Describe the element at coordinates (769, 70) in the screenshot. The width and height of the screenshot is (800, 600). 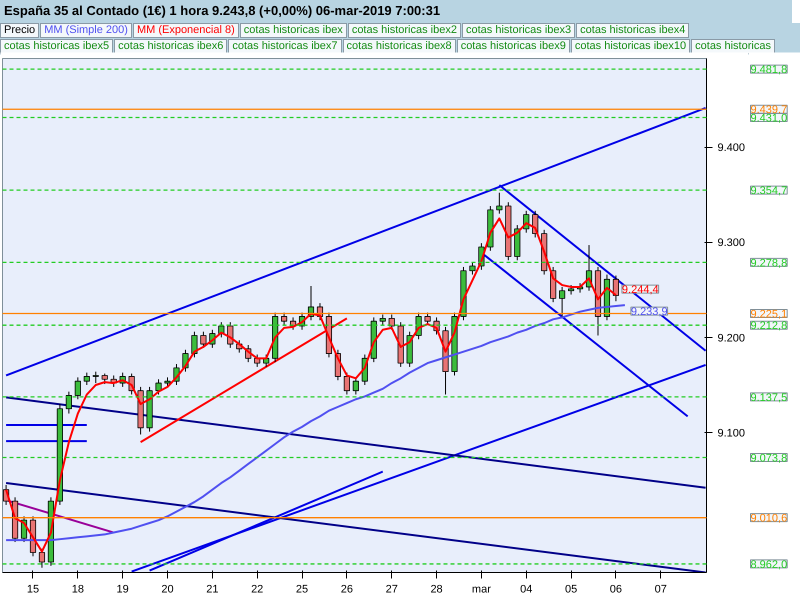
I see `ref-line-label: 9.481,8` at that location.